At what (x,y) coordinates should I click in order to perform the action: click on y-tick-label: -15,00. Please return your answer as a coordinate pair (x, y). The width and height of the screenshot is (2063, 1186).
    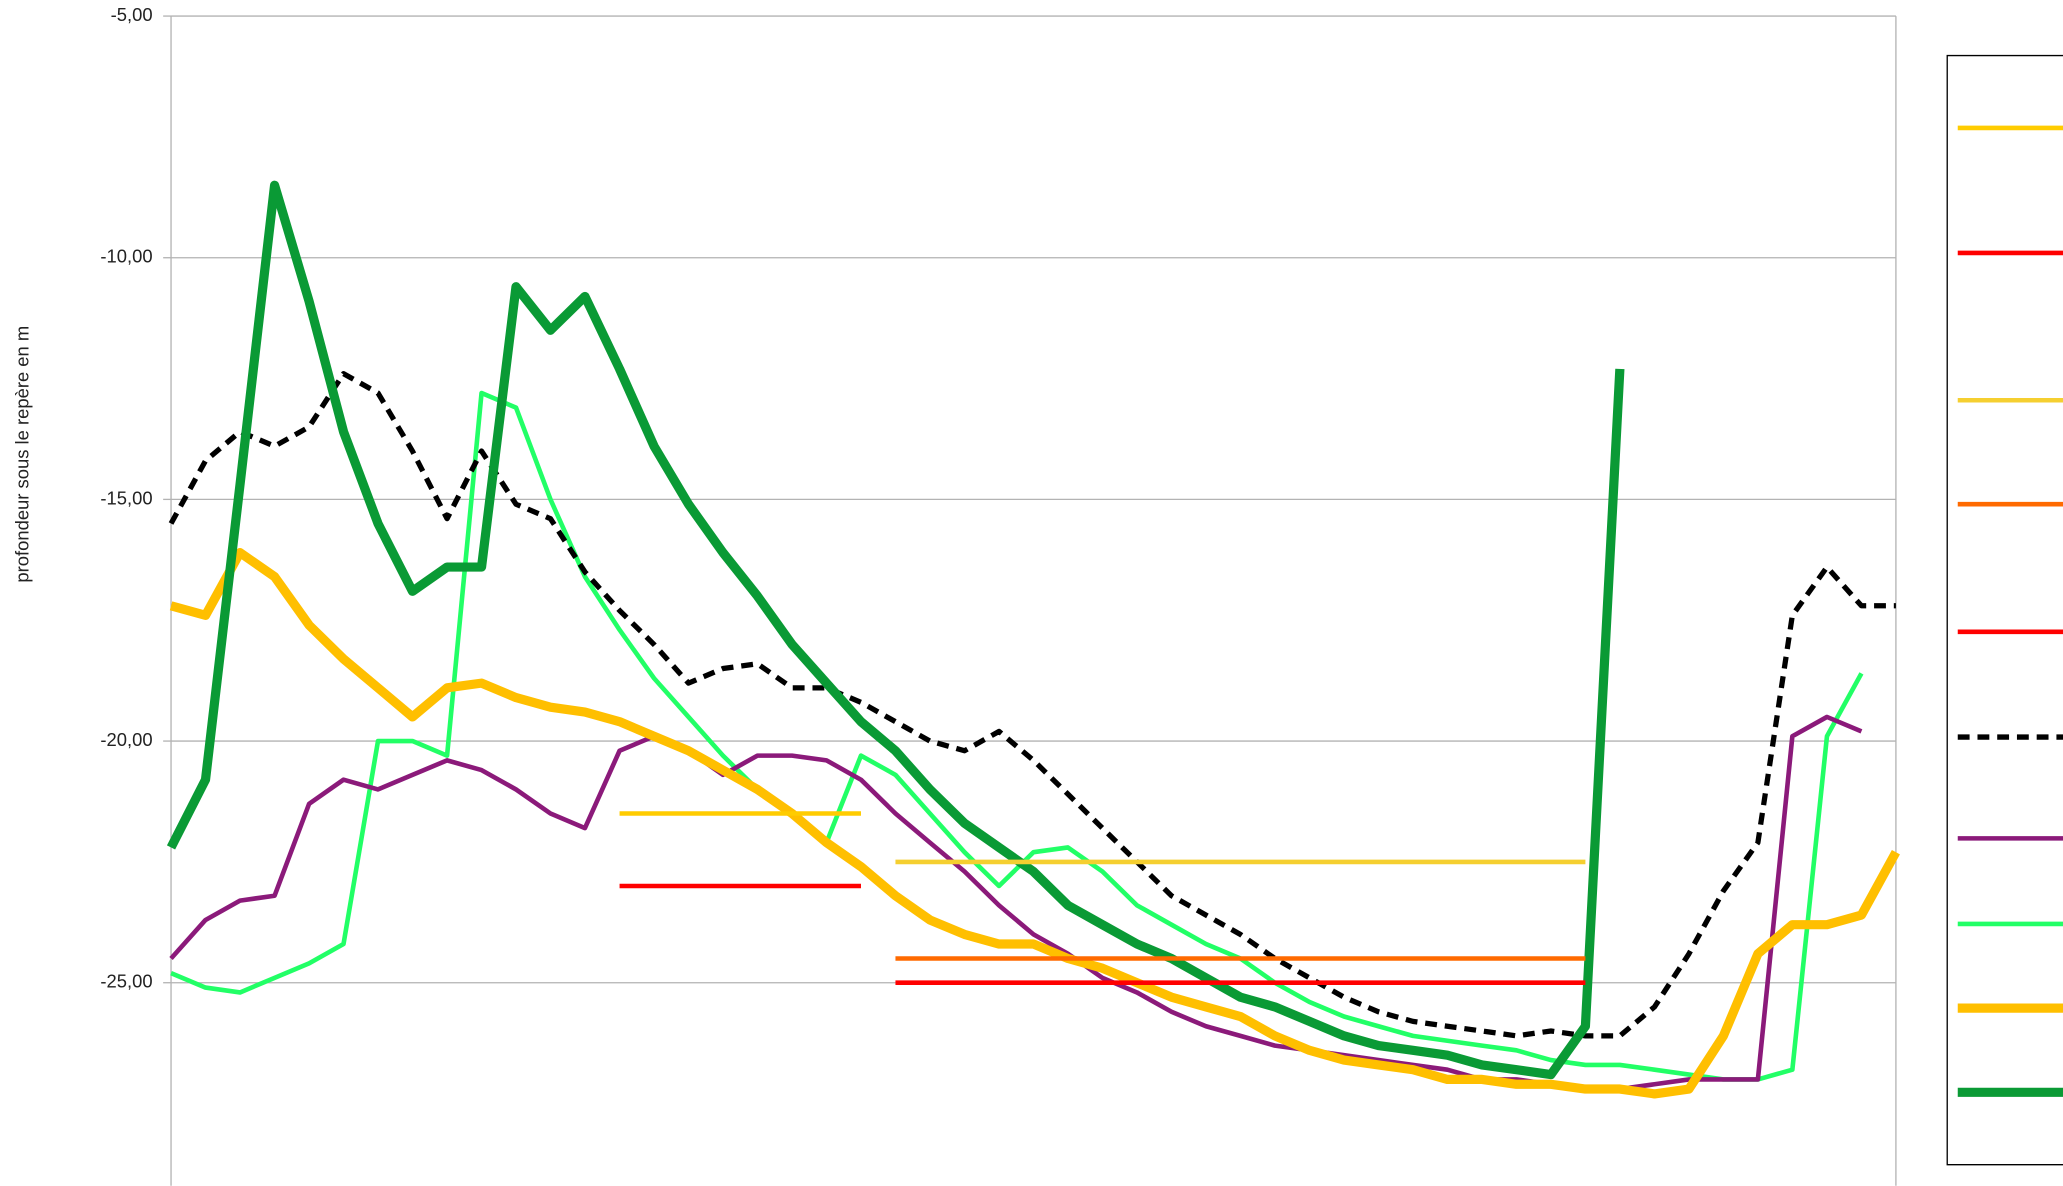
    Looking at the image, I should click on (126, 497).